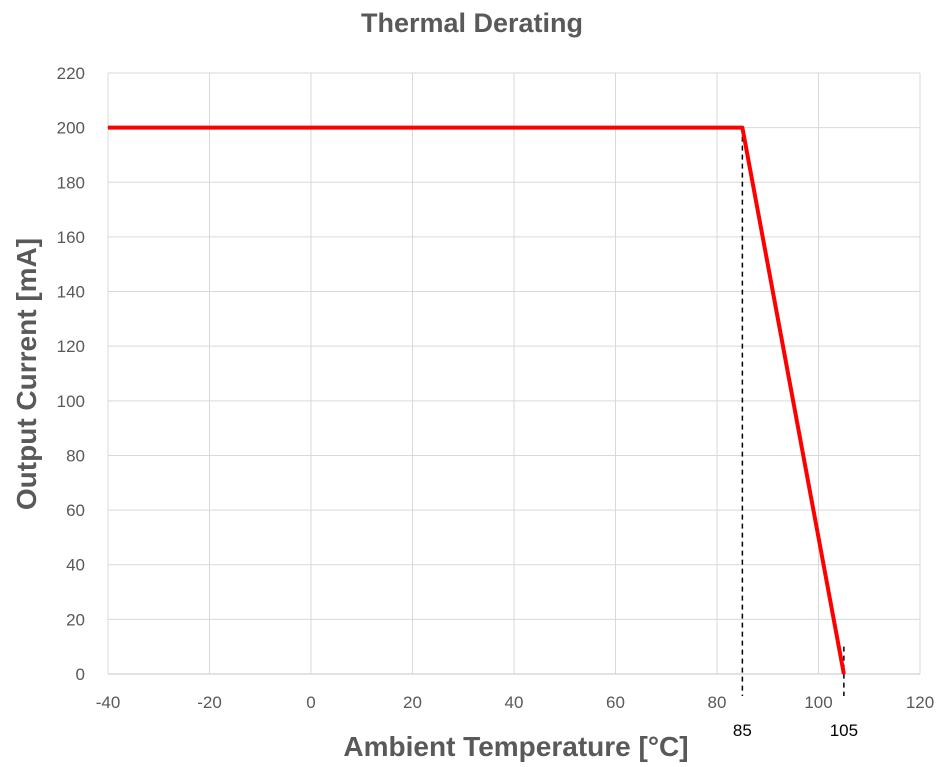 This screenshot has width=944, height=767. Describe the element at coordinates (75, 619) in the screenshot. I see `y-tick-label: 20` at that location.